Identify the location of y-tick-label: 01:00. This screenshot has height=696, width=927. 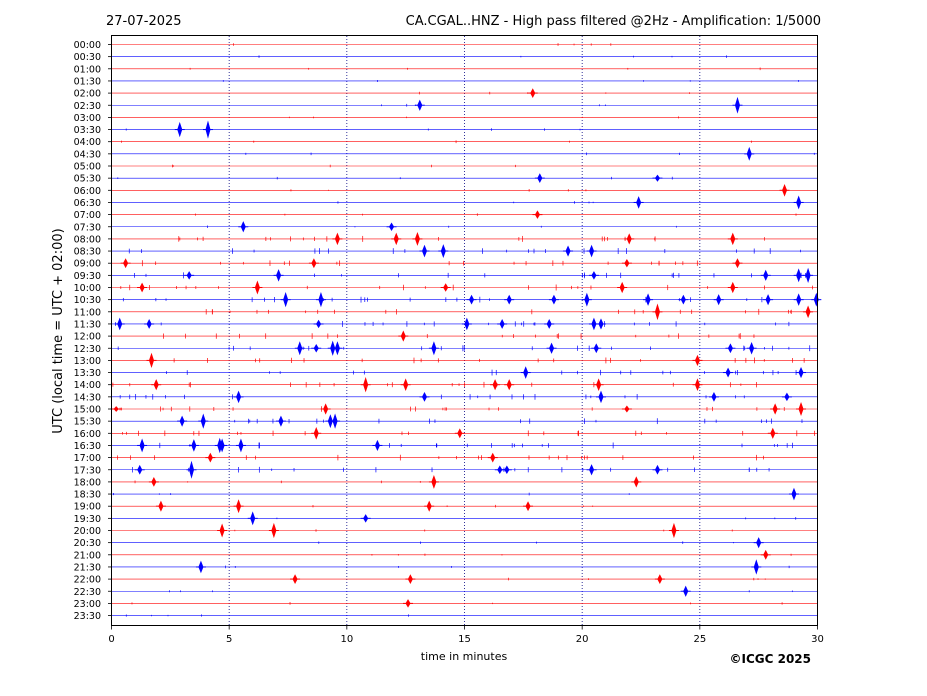
(87, 69).